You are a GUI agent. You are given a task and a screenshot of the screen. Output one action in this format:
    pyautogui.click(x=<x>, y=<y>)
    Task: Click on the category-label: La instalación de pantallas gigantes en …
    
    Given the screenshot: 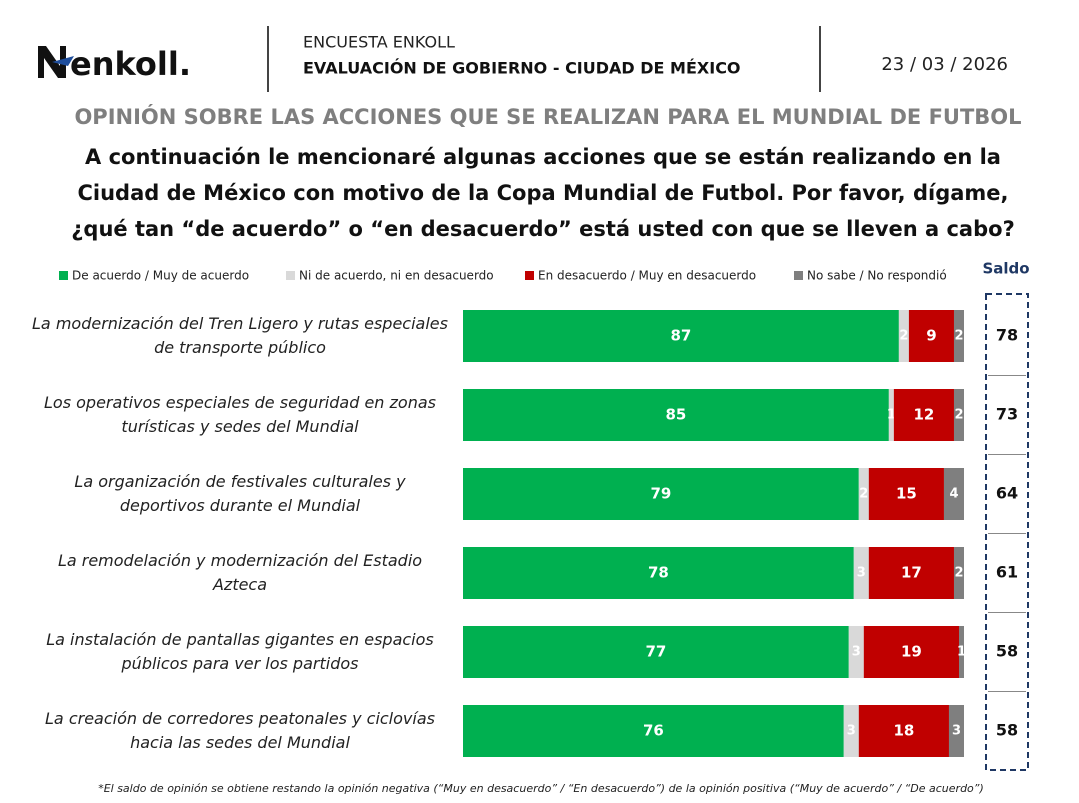 What is the action you would take?
    pyautogui.click(x=240, y=651)
    